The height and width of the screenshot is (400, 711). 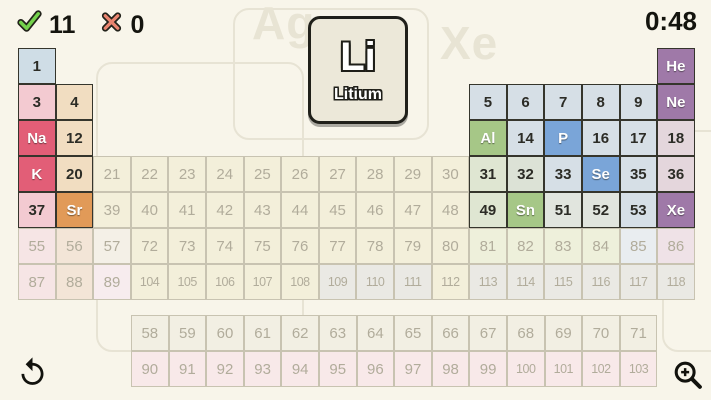 I want to click on element-cell-12: 12, so click(x=74, y=138).